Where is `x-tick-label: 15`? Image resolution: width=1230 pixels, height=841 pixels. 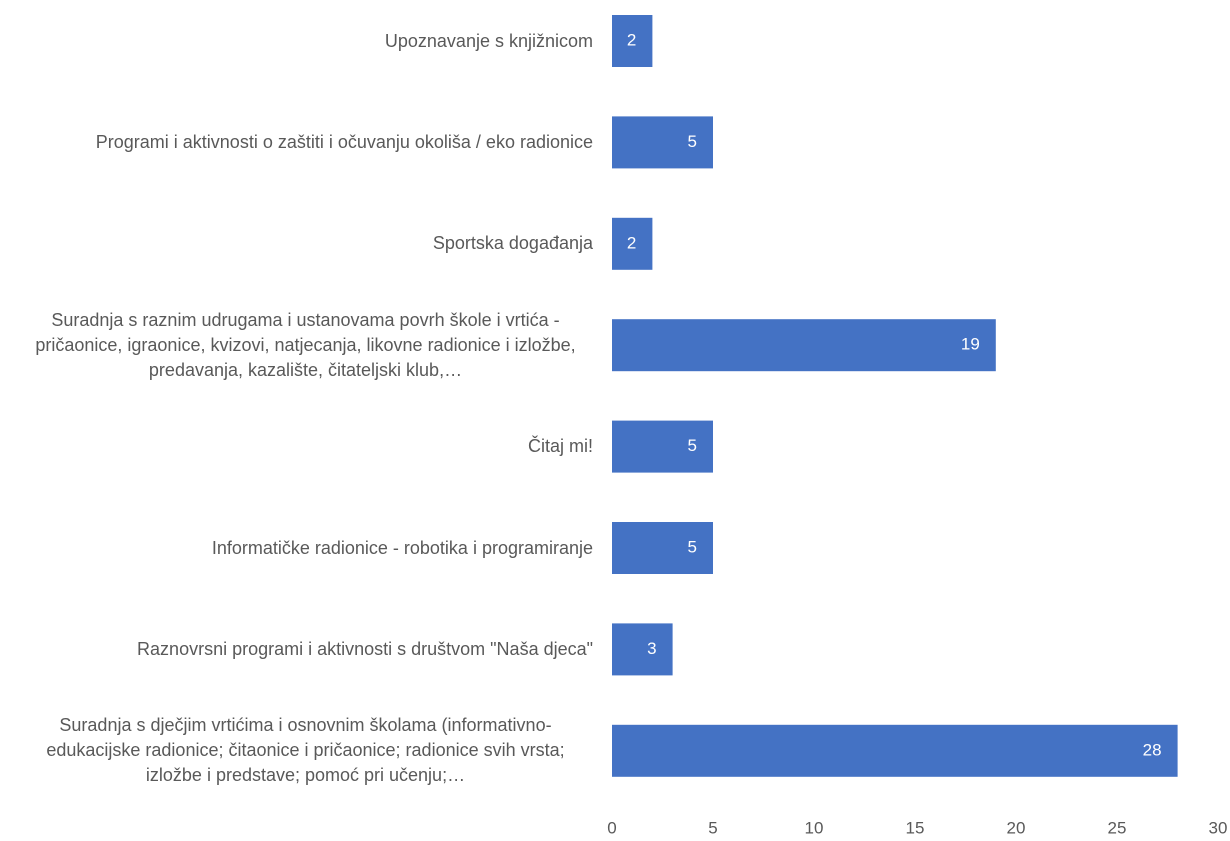
x-tick-label: 15 is located at coordinates (915, 827).